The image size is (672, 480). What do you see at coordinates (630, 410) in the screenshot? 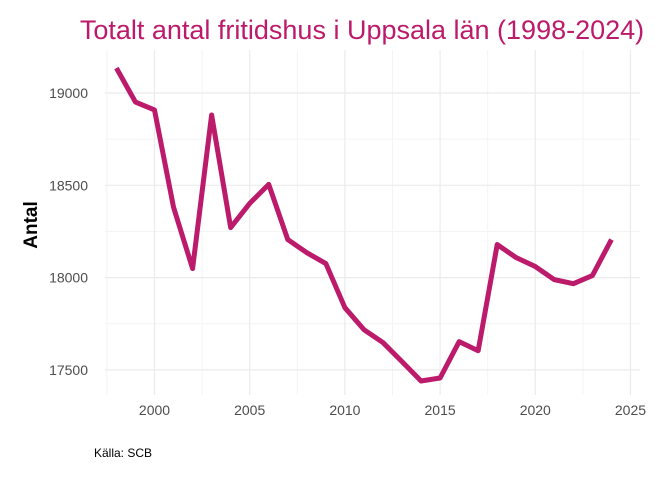
I see `x-tick-label: 2025` at bounding box center [630, 410].